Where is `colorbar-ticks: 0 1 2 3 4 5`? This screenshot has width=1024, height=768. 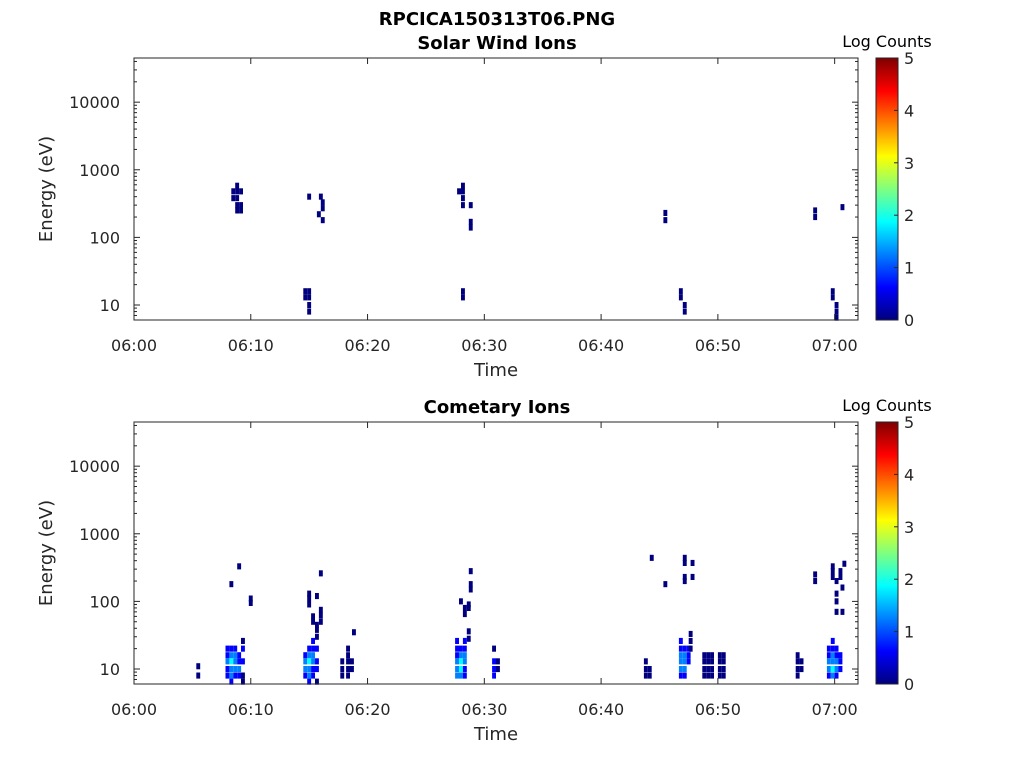 colorbar-ticks: 0 1 2 3 4 5 is located at coordinates (904, 553).